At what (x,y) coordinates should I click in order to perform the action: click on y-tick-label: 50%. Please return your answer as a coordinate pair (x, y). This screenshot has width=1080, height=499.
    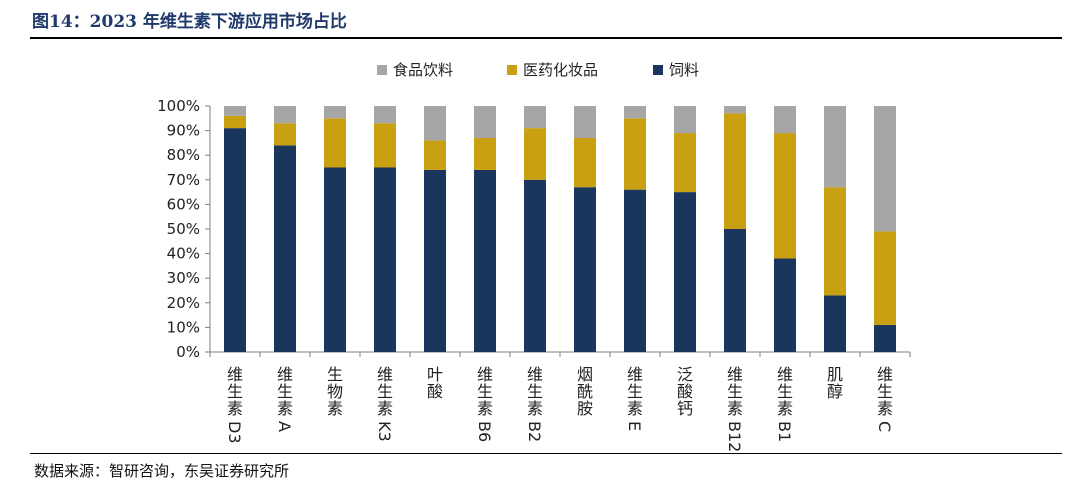
    Looking at the image, I should click on (183, 229).